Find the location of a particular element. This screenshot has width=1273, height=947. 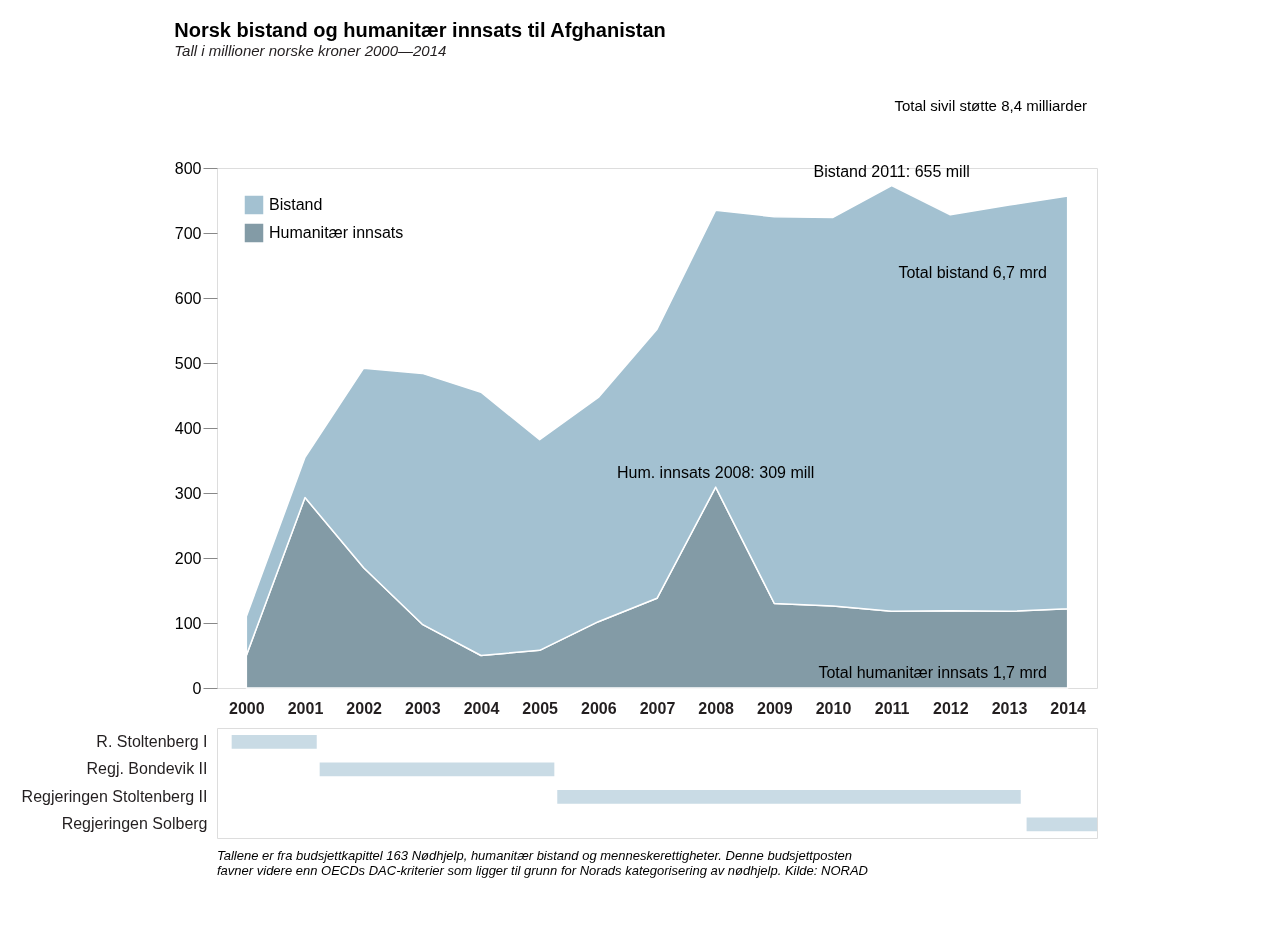

x-tick-label: 2010 is located at coordinates (833, 708).